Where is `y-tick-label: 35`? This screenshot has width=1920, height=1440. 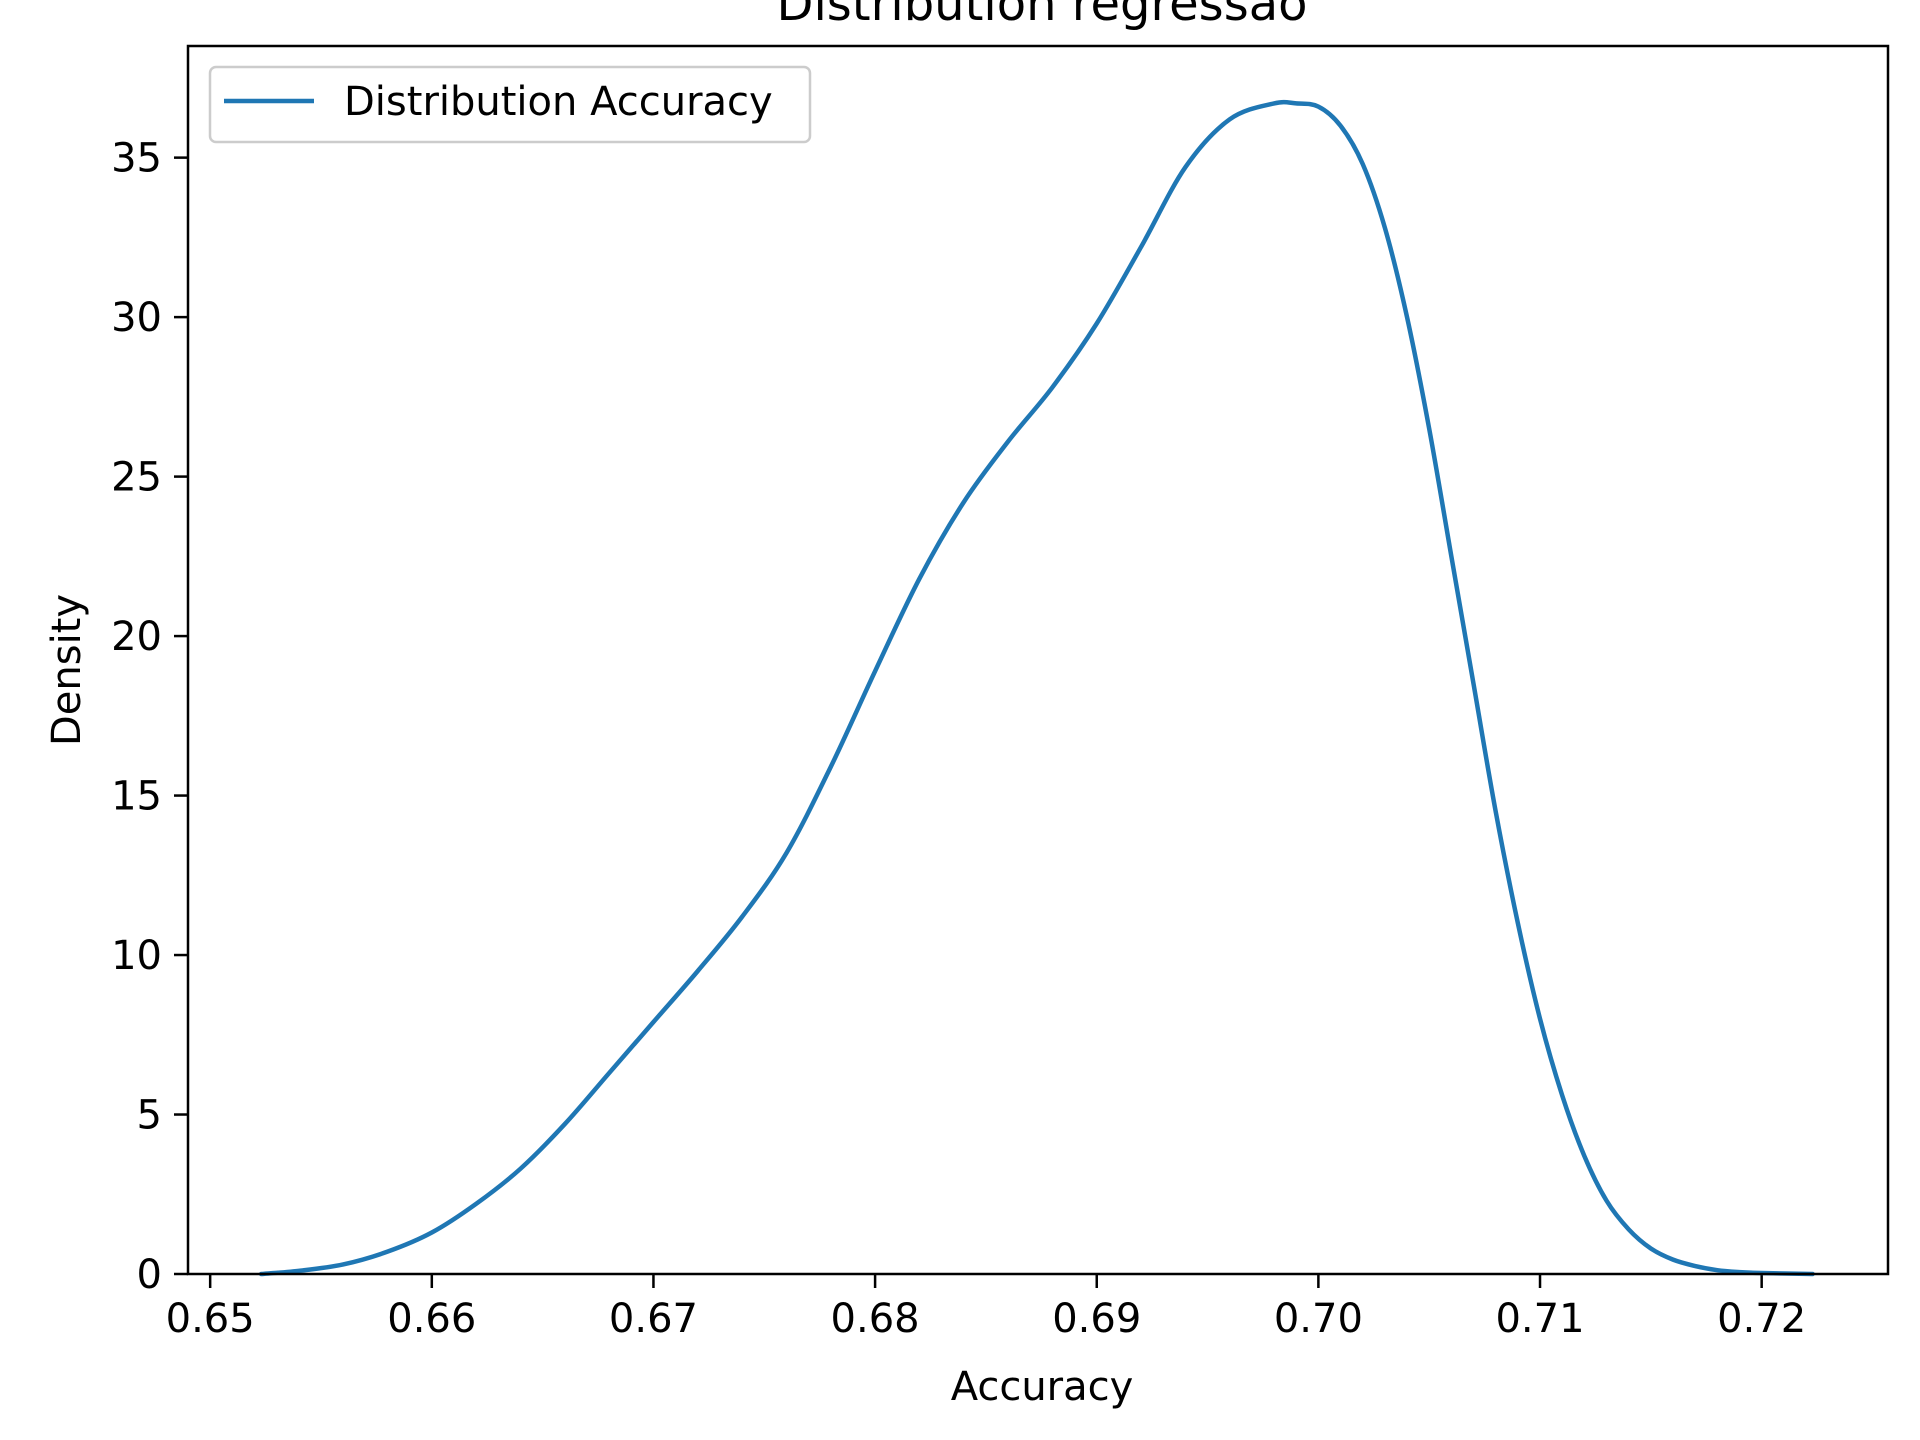
y-tick-label: 35 is located at coordinates (136, 159).